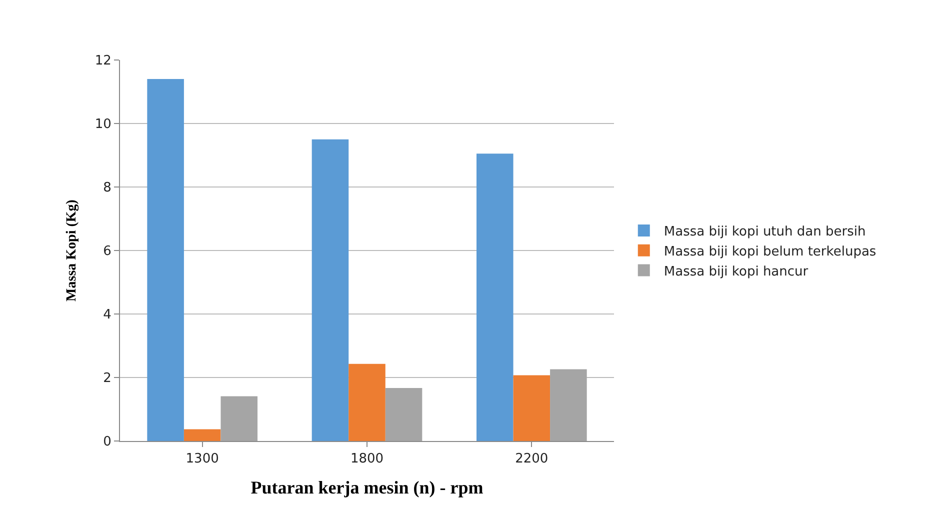 This screenshot has height=506, width=944. I want to click on y-tick-label: 4, so click(107, 315).